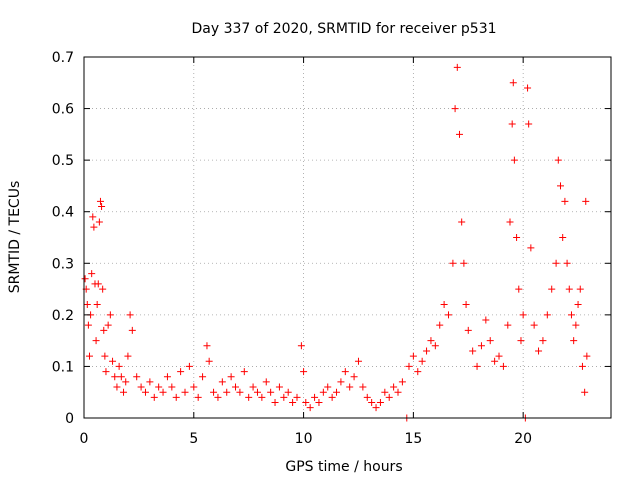 Image resolution: width=640 pixels, height=480 pixels. Describe the element at coordinates (63, 58) in the screenshot. I see `y-tick-label: 0.7` at that location.